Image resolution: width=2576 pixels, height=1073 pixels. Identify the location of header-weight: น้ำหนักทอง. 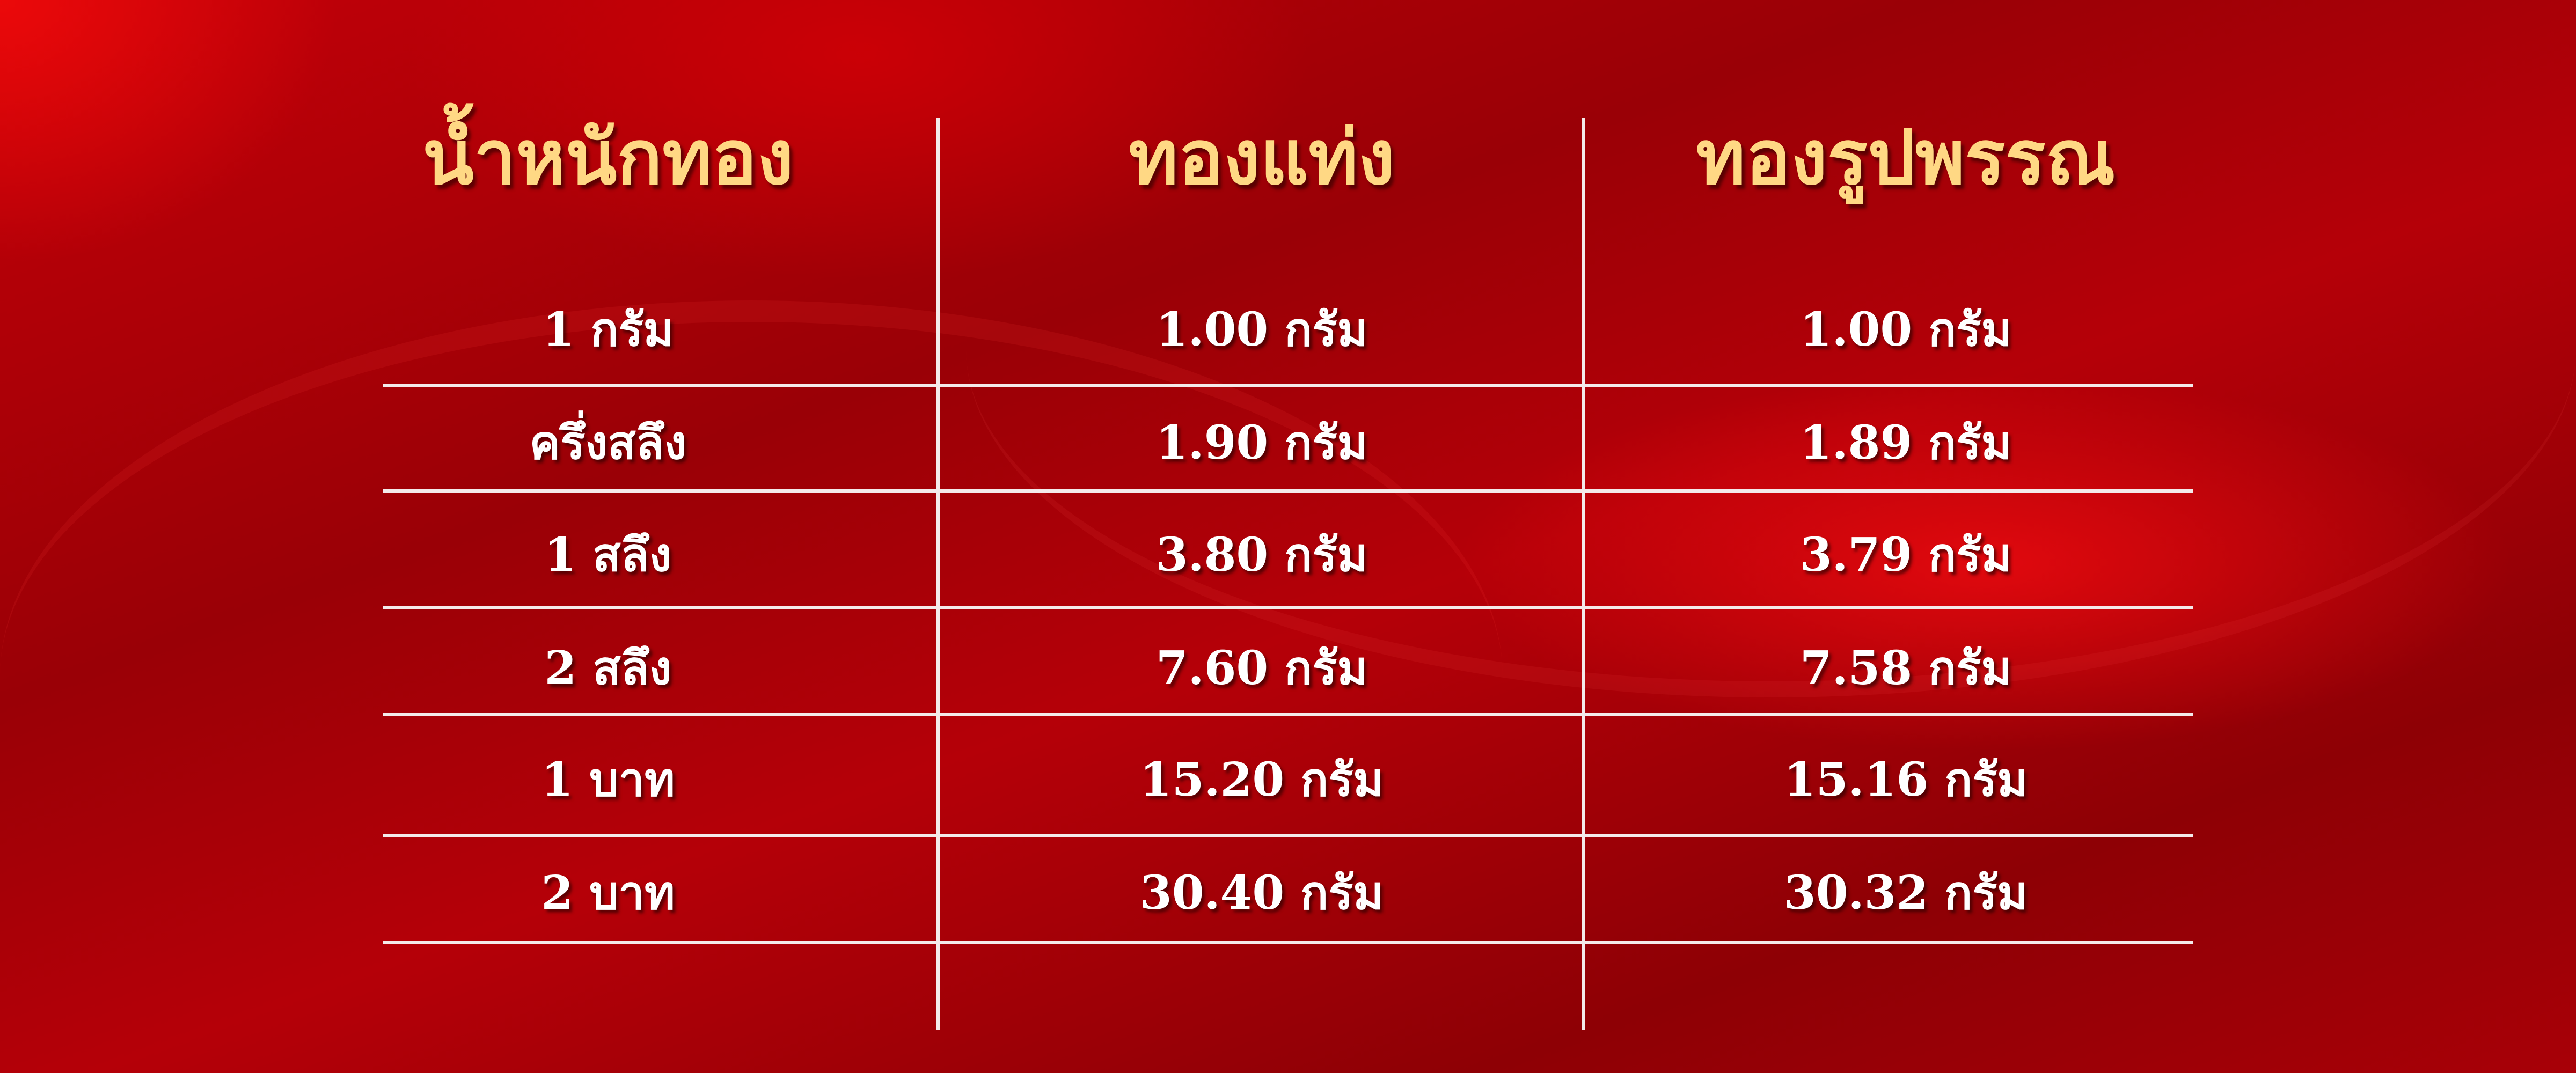
(608, 158).